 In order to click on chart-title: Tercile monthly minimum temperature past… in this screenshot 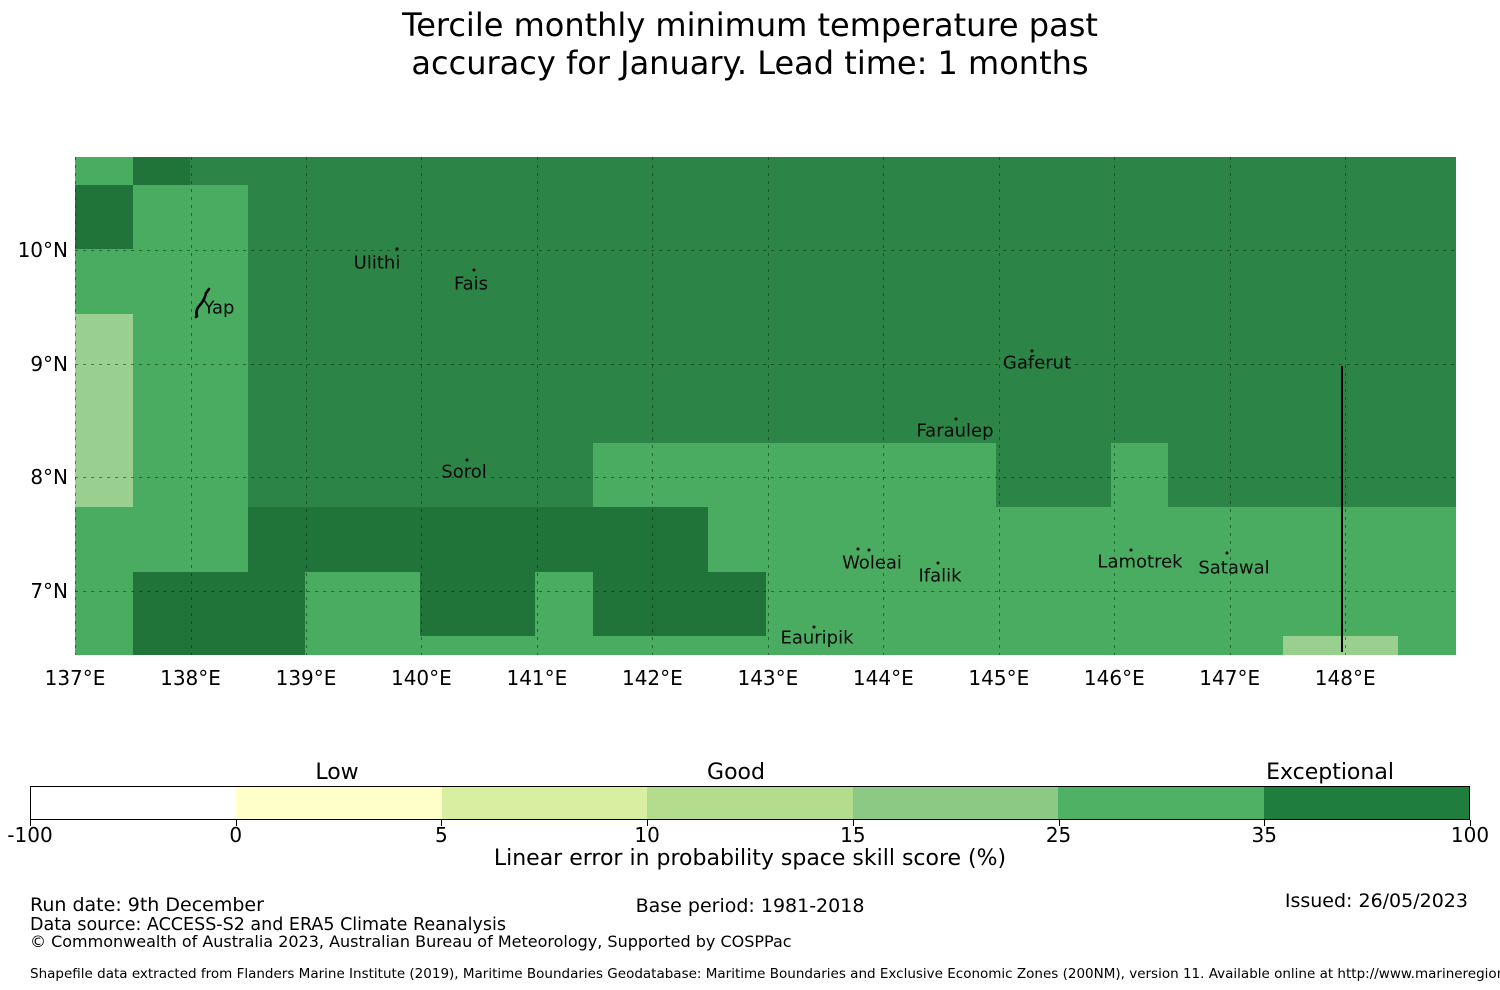, I will do `click(750, 44)`.